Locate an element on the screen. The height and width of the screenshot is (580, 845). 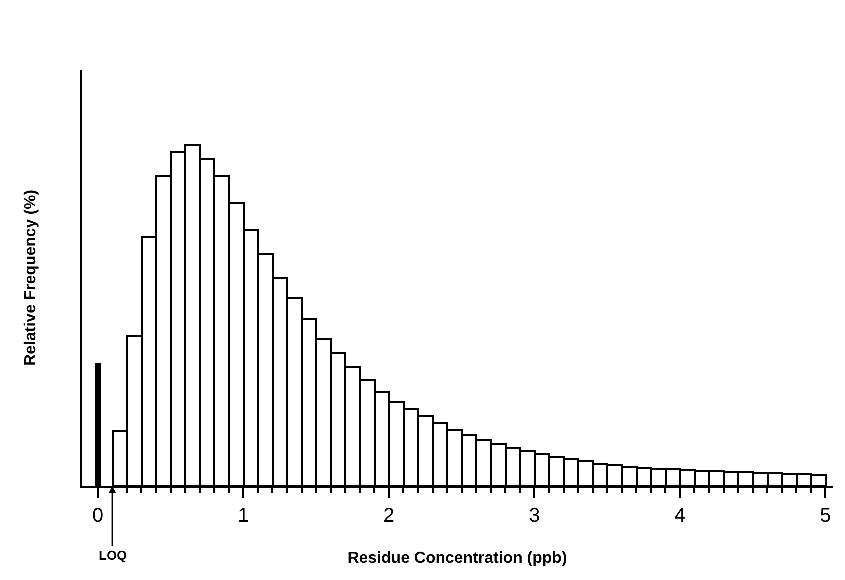
x-axis-title: Residue Concentration (ppb) is located at coordinates (458, 559).